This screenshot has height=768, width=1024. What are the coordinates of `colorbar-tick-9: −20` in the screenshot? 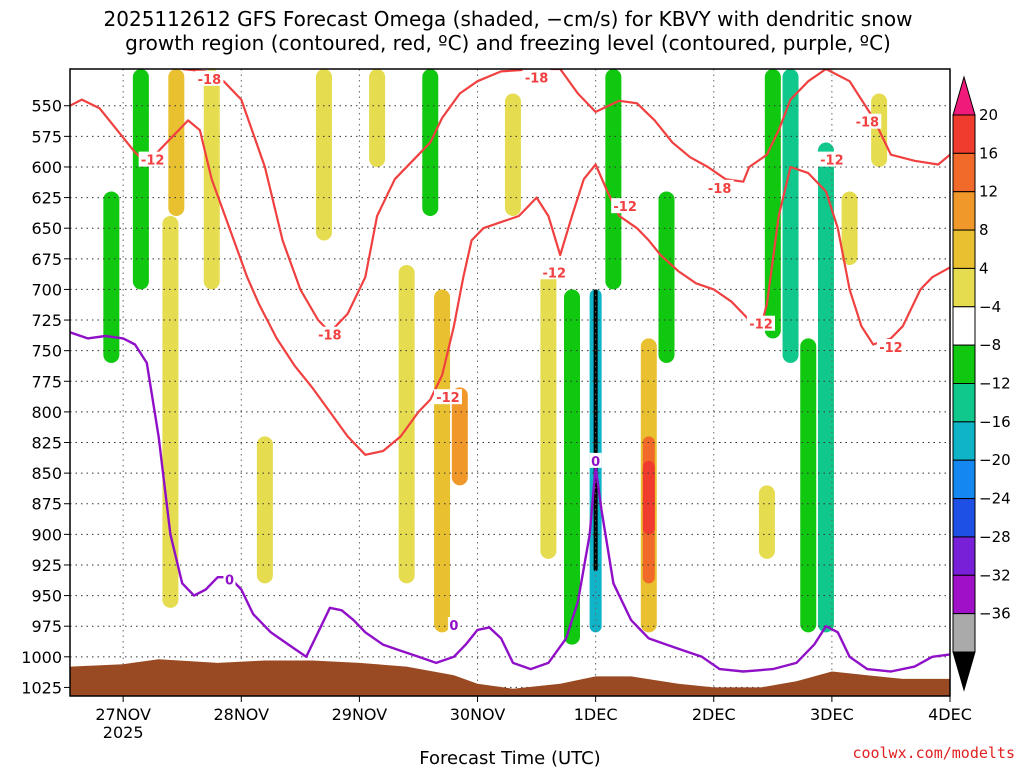 It's located at (995, 460).